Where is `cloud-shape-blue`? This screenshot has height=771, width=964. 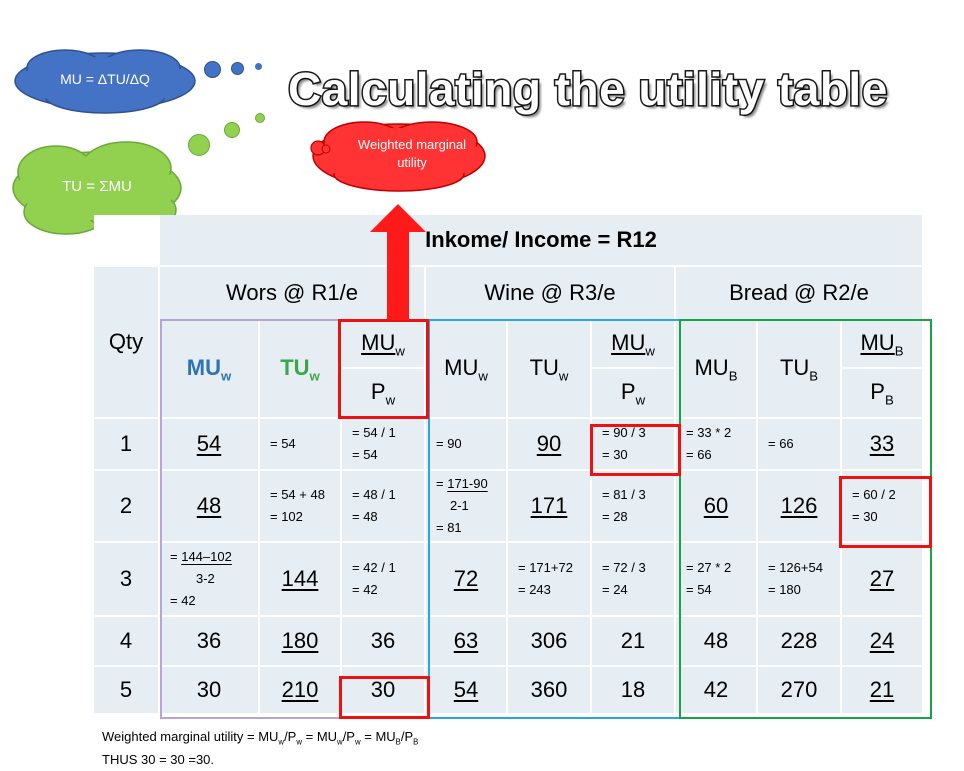
cloud-shape-blue is located at coordinates (105, 81).